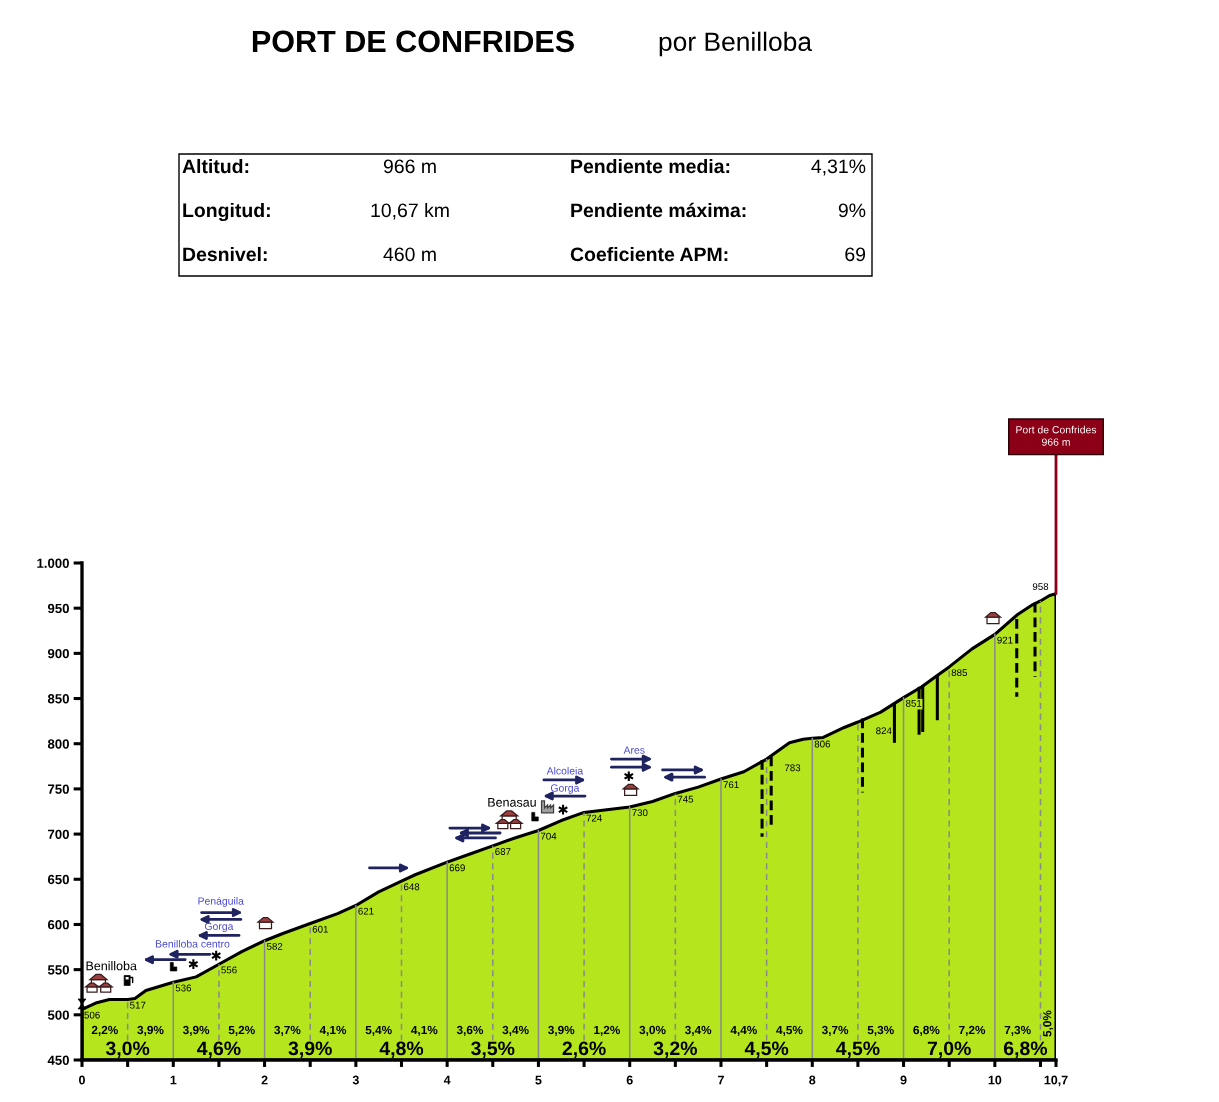  I want to click on text: 9%, so click(852, 210).